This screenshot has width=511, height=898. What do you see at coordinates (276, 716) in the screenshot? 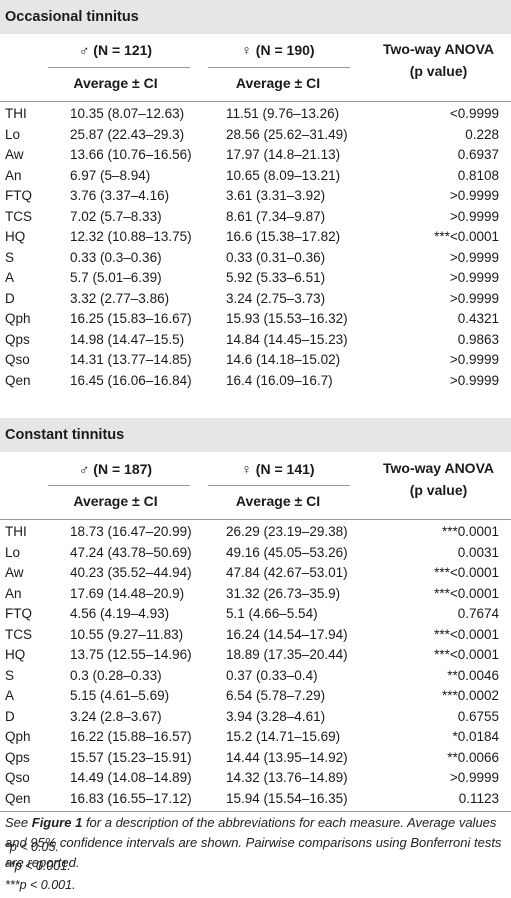
I see `female-value-cell: 3.94 (3.28–4.61)` at bounding box center [276, 716].